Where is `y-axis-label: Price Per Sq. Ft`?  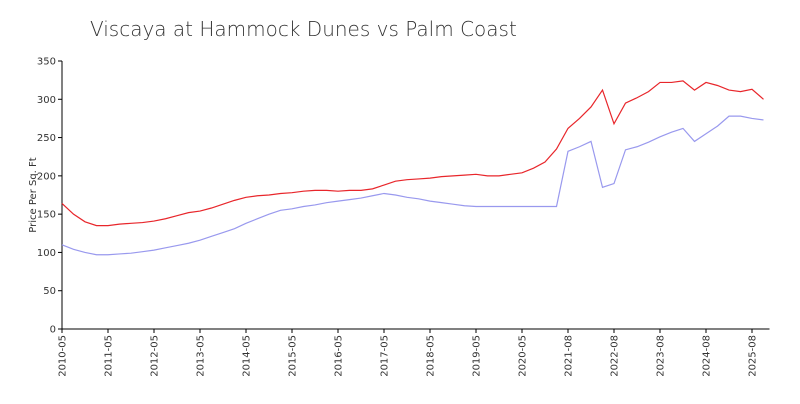
y-axis-label: Price Per Sq. Ft is located at coordinates (33, 194).